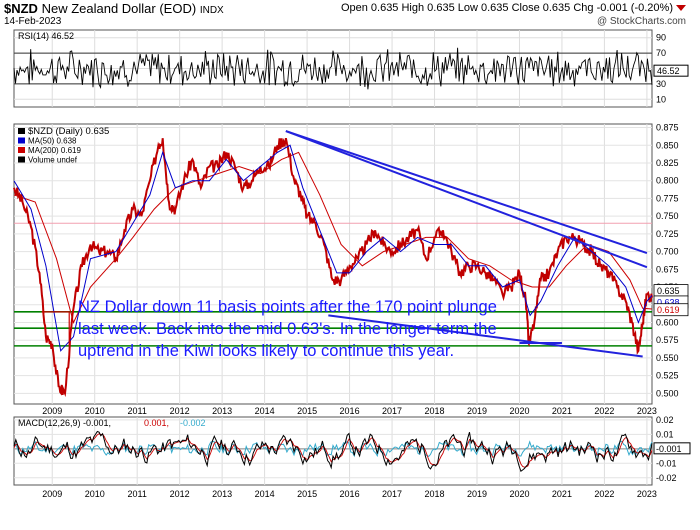 The height and width of the screenshot is (530, 700). Describe the element at coordinates (392, 411) in the screenshot. I see `price-x-tick-label: 2017` at that location.